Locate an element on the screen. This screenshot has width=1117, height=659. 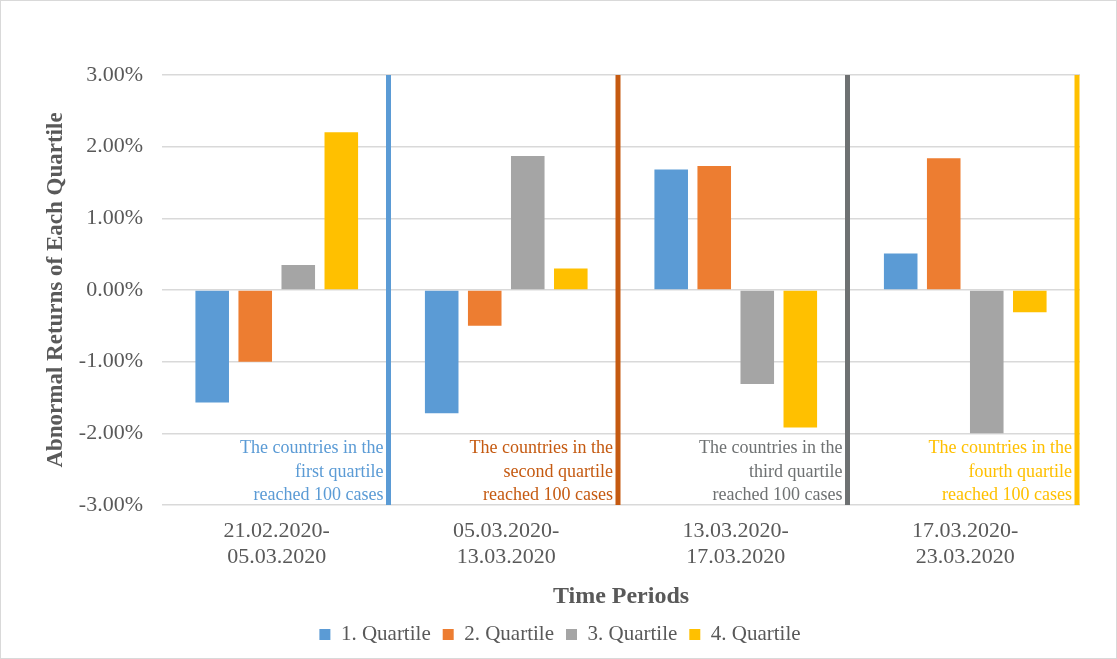
ref-line-label: The countries in the second quartile reached 100 cases is located at coordinates (541, 470).